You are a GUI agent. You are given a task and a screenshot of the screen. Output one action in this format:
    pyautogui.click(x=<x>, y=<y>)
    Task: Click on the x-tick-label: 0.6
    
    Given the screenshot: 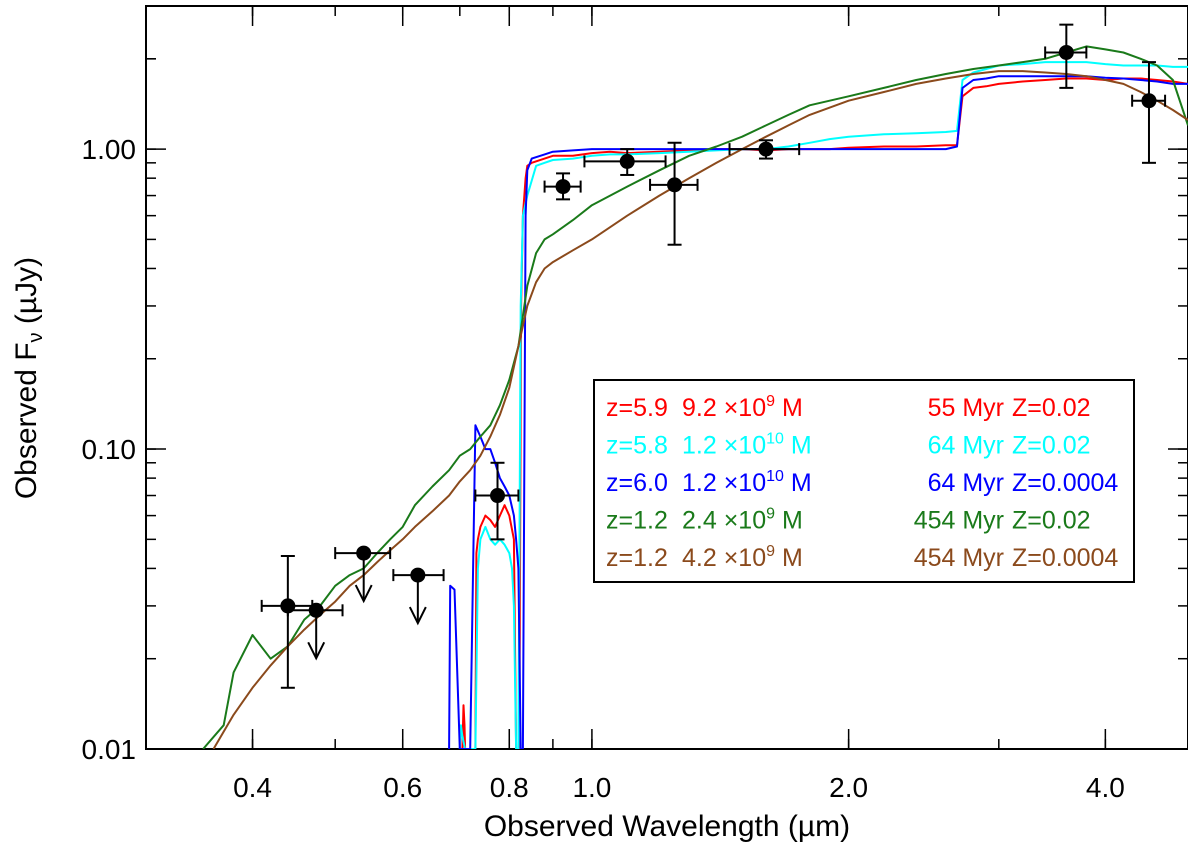 What is the action you would take?
    pyautogui.click(x=402, y=787)
    